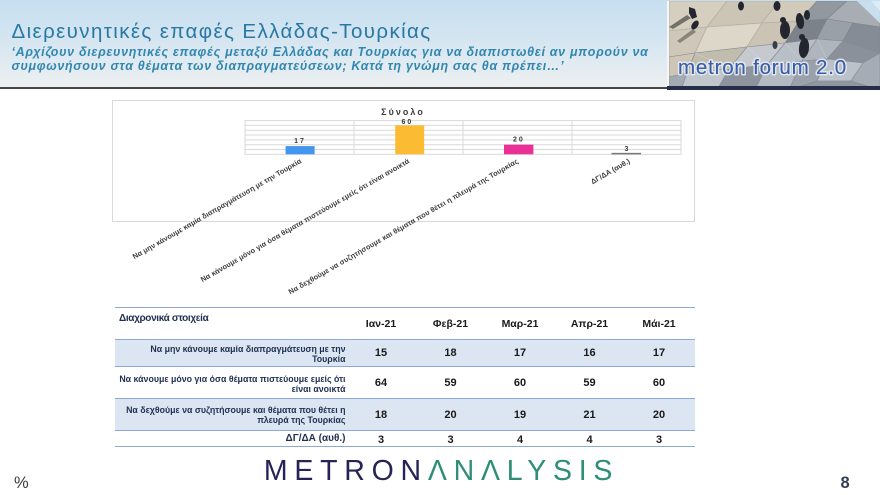 The height and width of the screenshot is (495, 880). What do you see at coordinates (300, 141) in the screenshot?
I see `svg-text: 17` at bounding box center [300, 141].